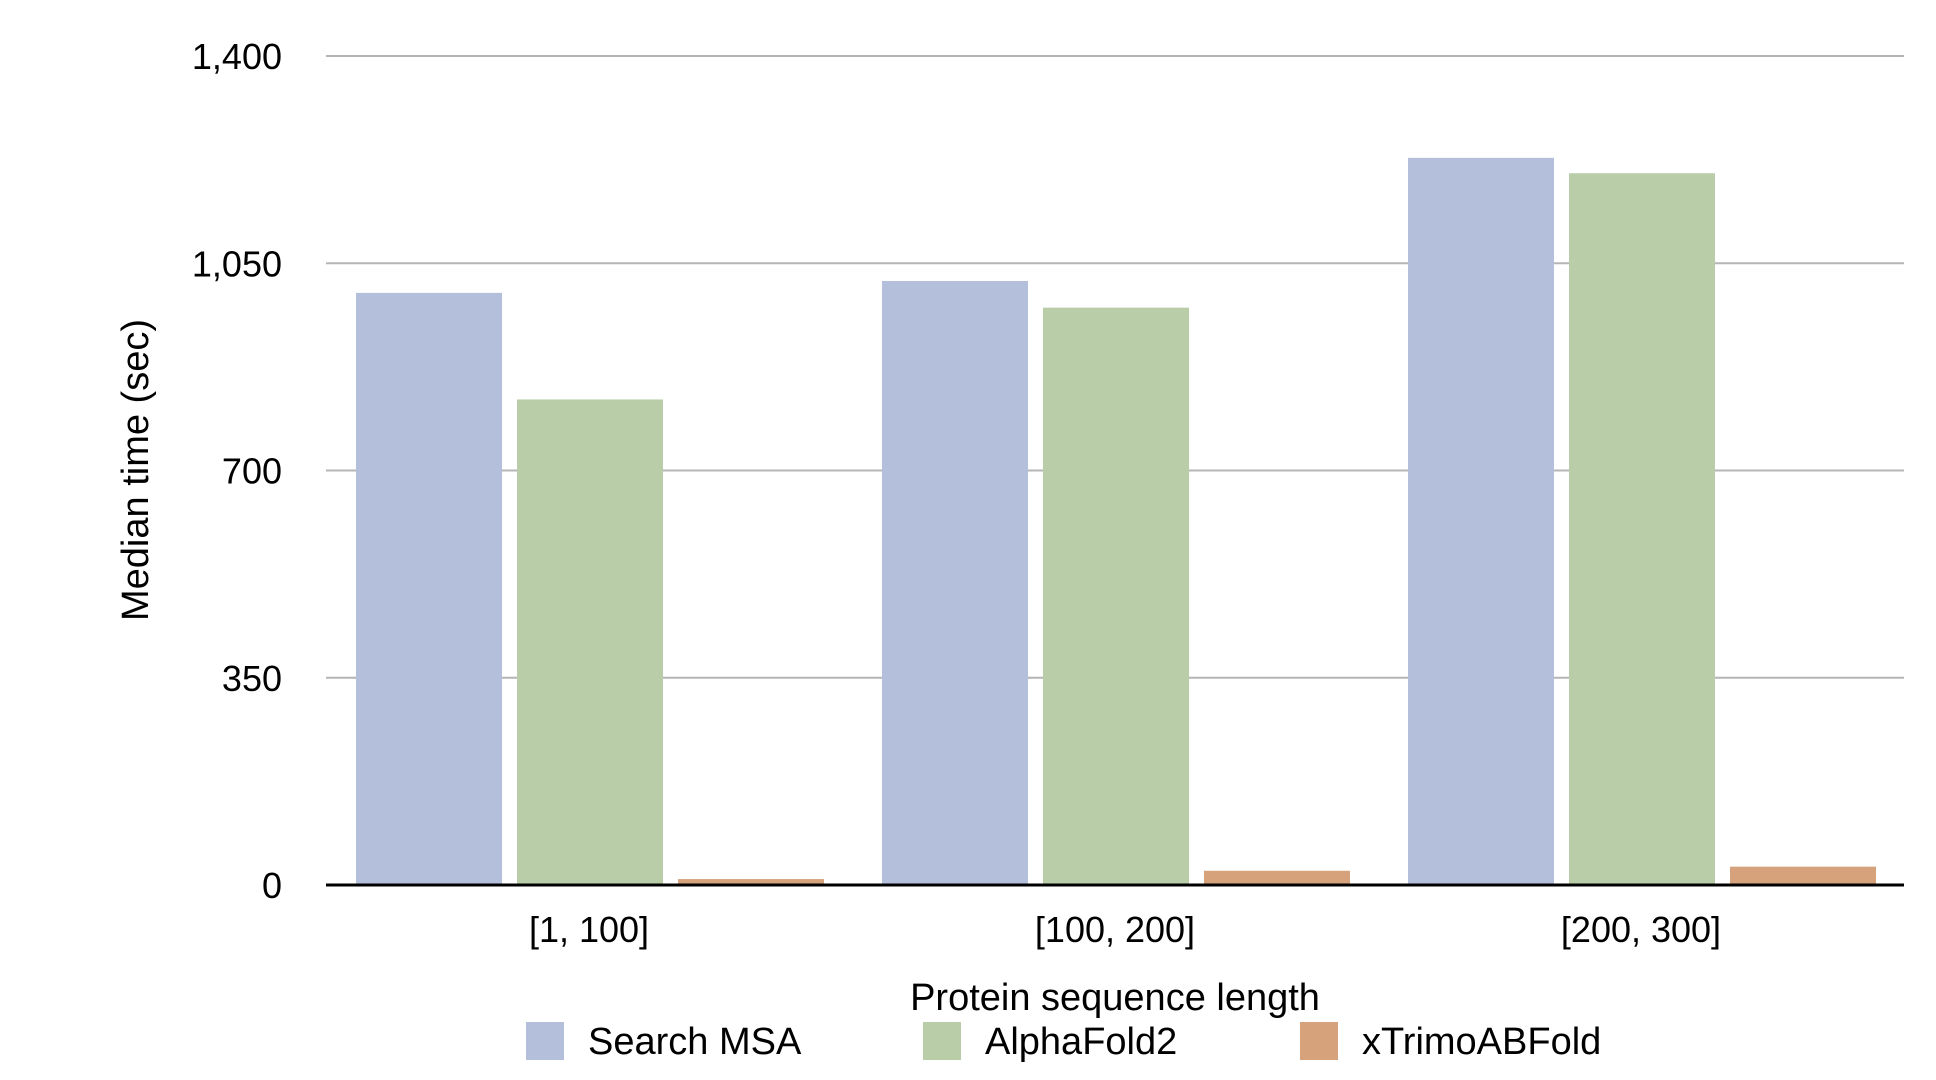 This screenshot has width=1936, height=1080. What do you see at coordinates (237, 56) in the screenshot?
I see `y-tick-label: 1,400` at bounding box center [237, 56].